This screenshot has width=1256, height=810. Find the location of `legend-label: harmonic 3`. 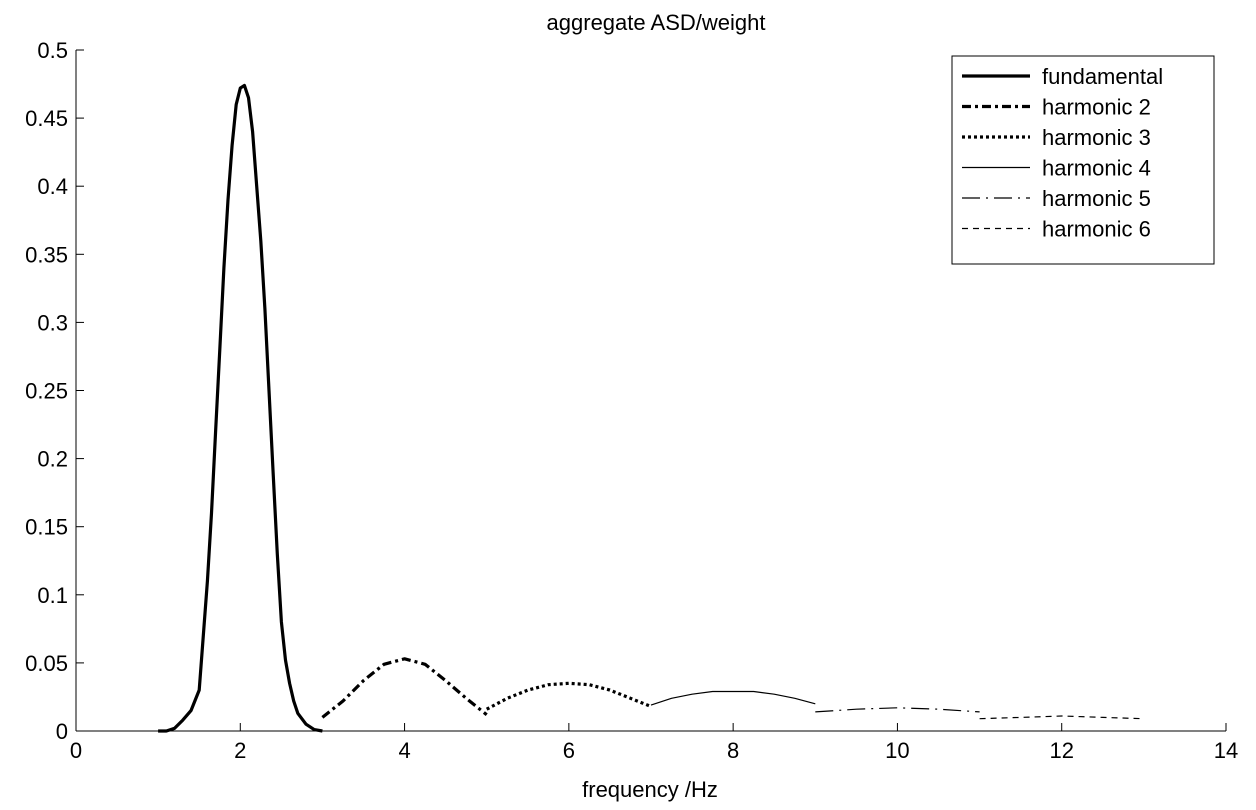

legend-label: harmonic 3 is located at coordinates (1096, 137).